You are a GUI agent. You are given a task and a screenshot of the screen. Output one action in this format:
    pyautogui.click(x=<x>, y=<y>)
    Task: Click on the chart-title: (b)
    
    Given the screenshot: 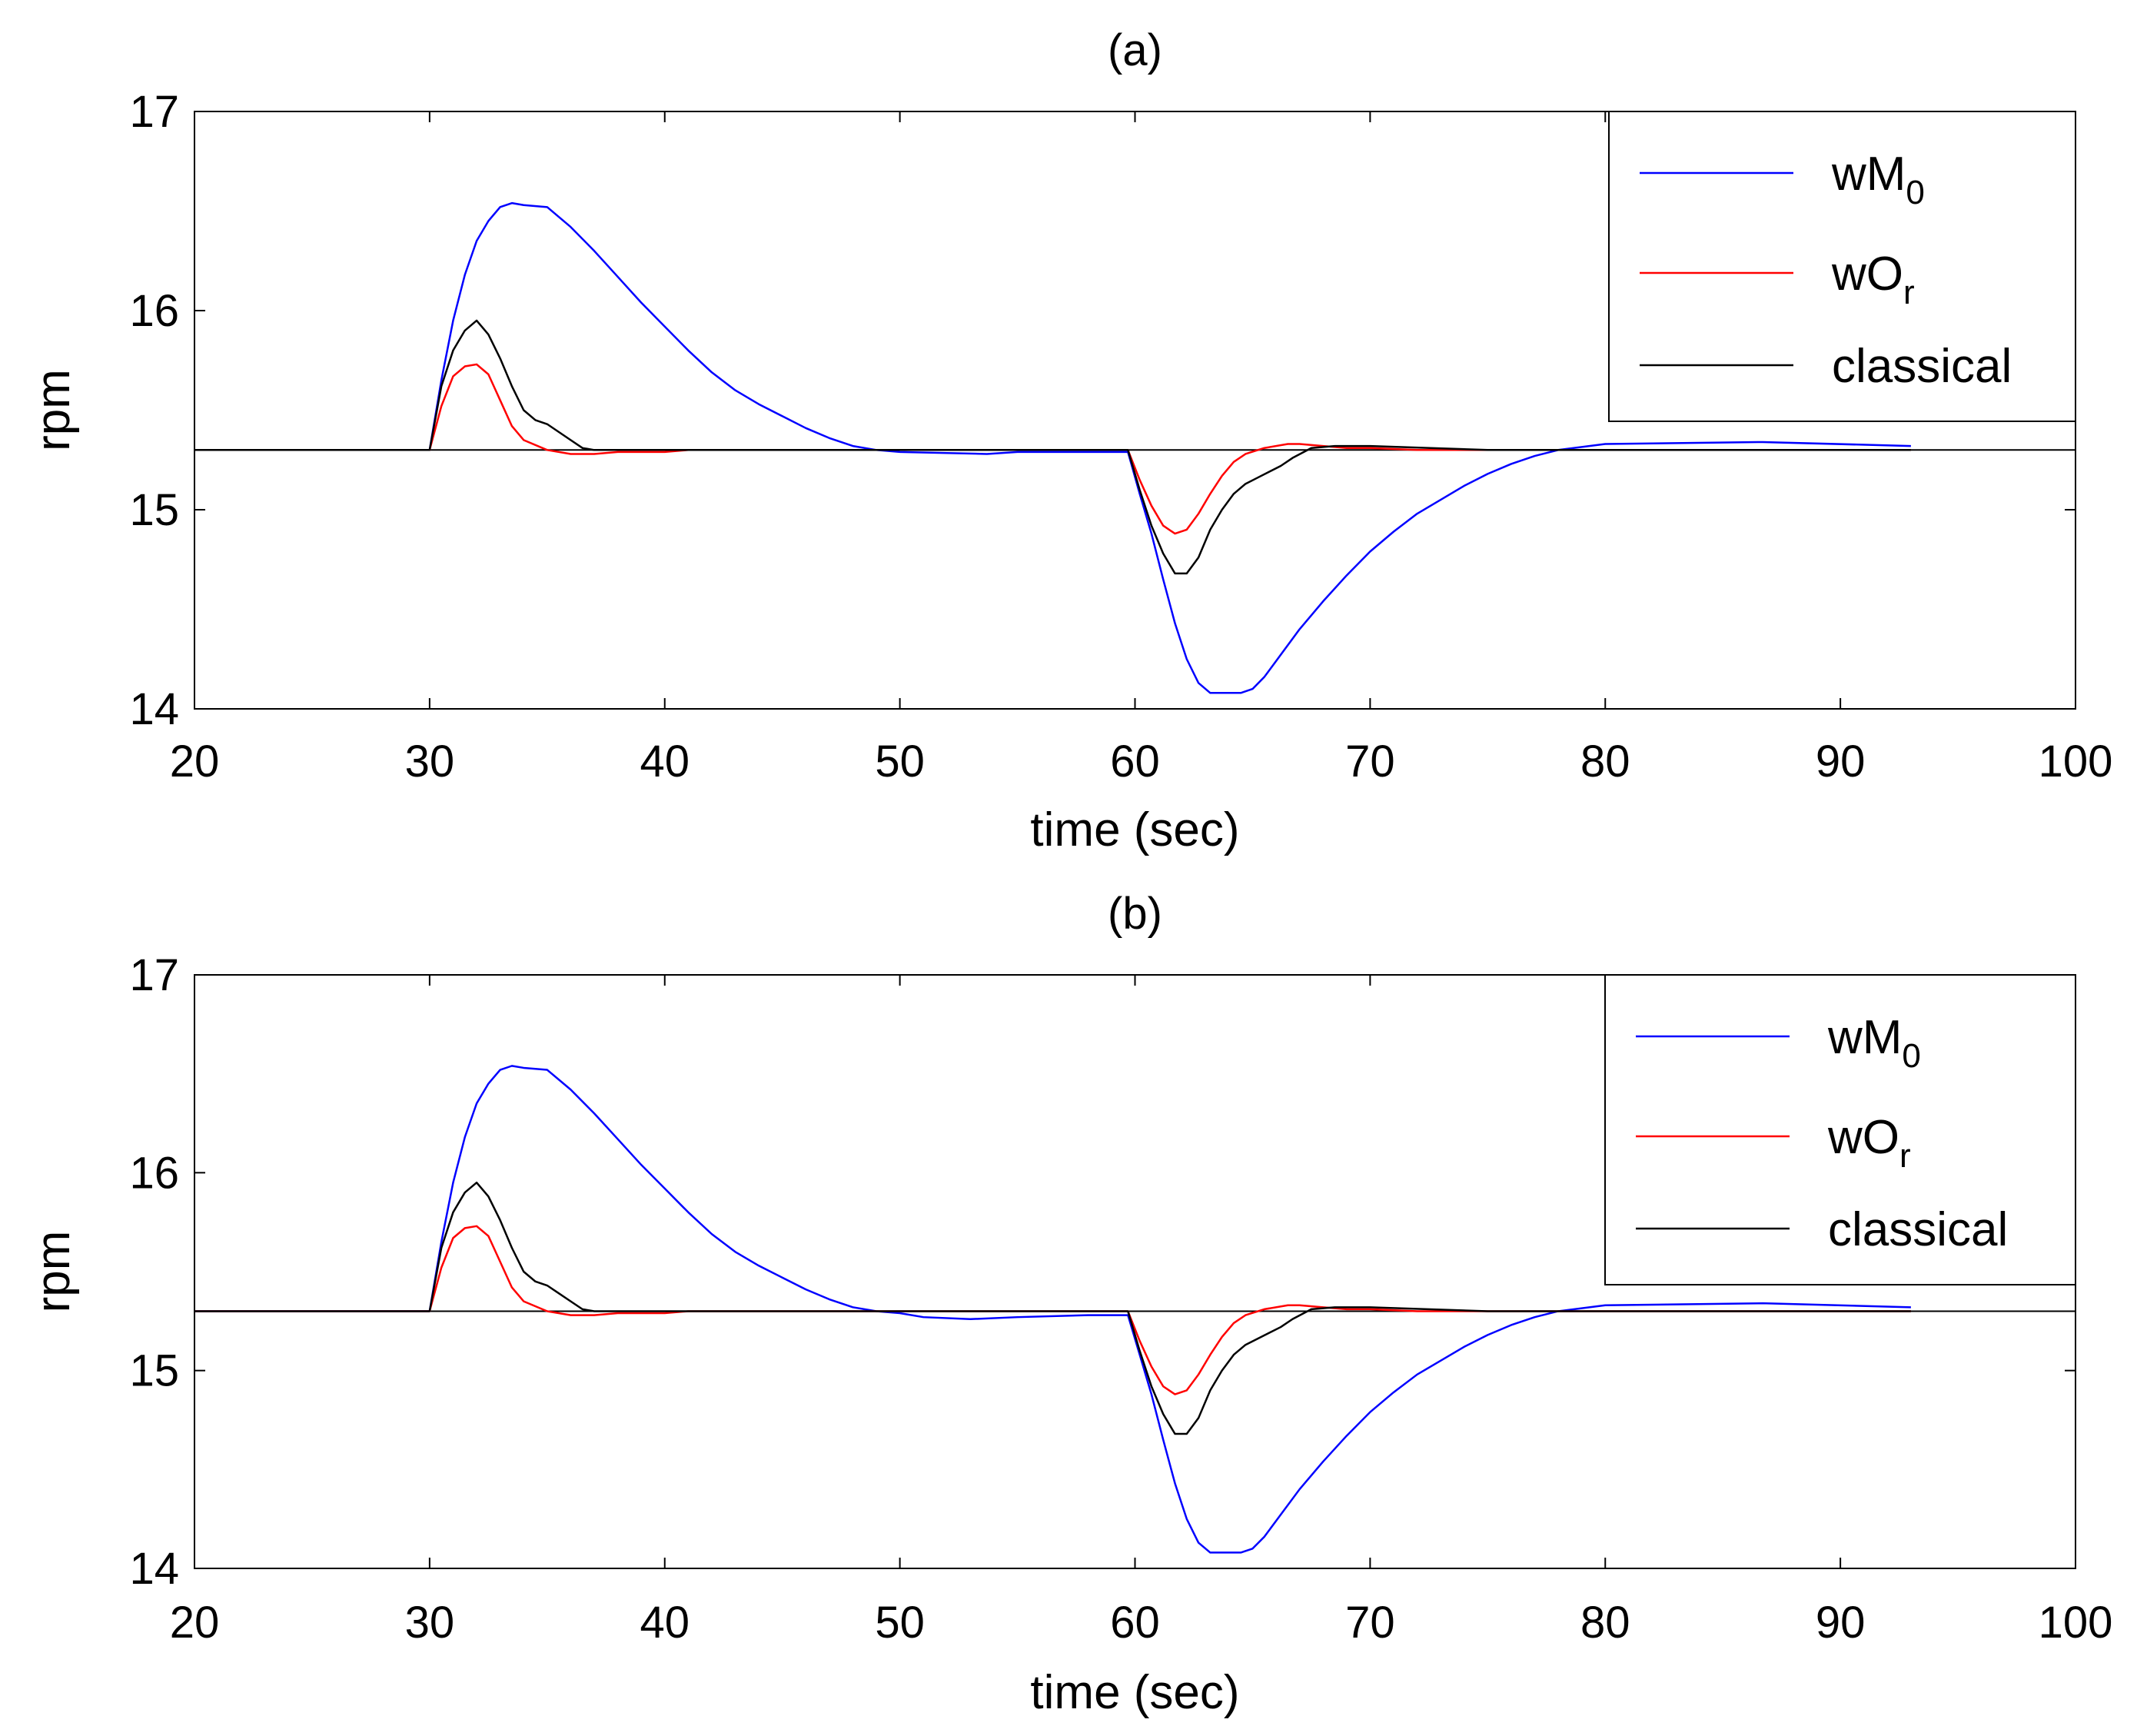 What is the action you would take?
    pyautogui.click(x=1135, y=914)
    